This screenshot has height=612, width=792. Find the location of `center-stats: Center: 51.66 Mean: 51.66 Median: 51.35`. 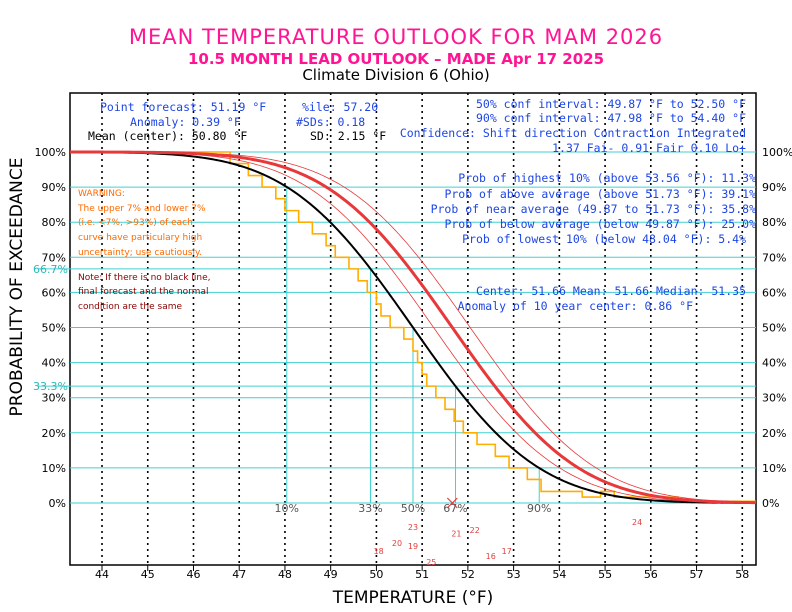

center-stats: Center: 51.66 Mean: 51.66 Median: 51.35 is located at coordinates (611, 291).